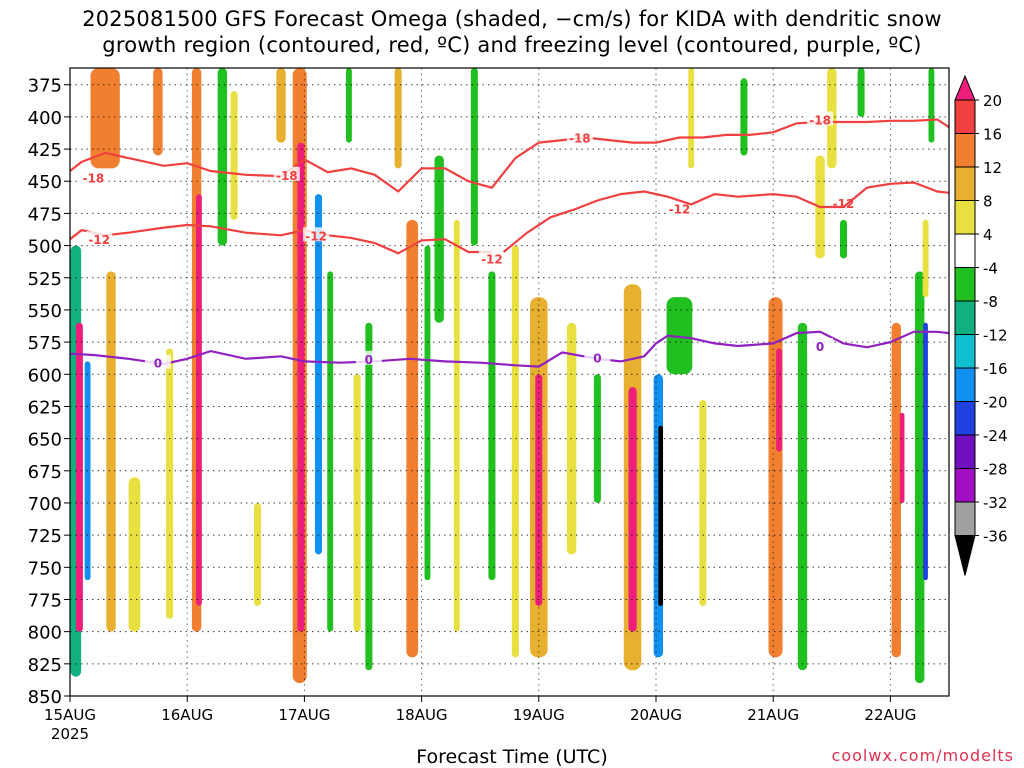 The width and height of the screenshot is (1024, 768). I want to click on freezing-level-contour, so click(509, 349).